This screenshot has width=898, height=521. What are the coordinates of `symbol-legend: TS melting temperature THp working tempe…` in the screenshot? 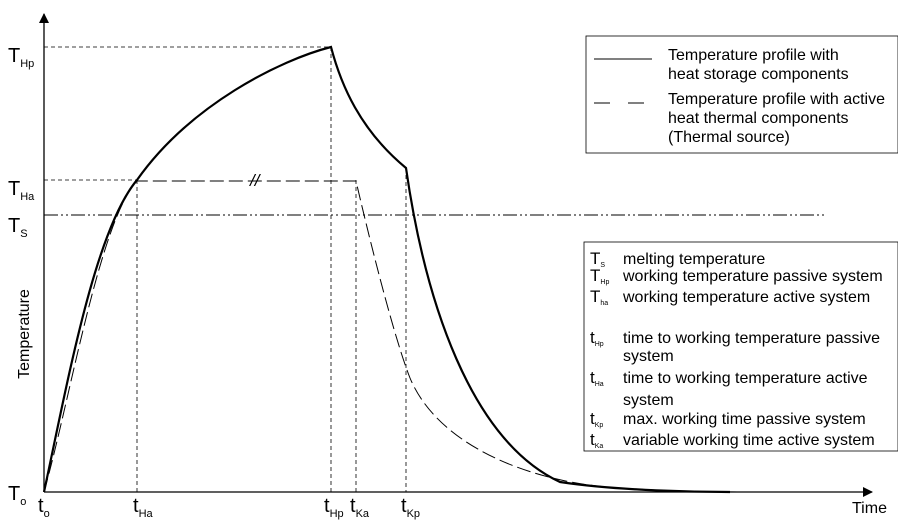 It's located at (740, 346).